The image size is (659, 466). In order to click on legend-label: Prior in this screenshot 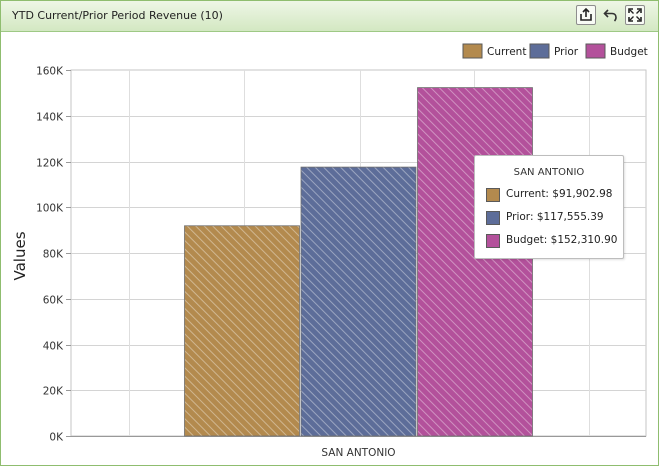, I will do `click(566, 52)`.